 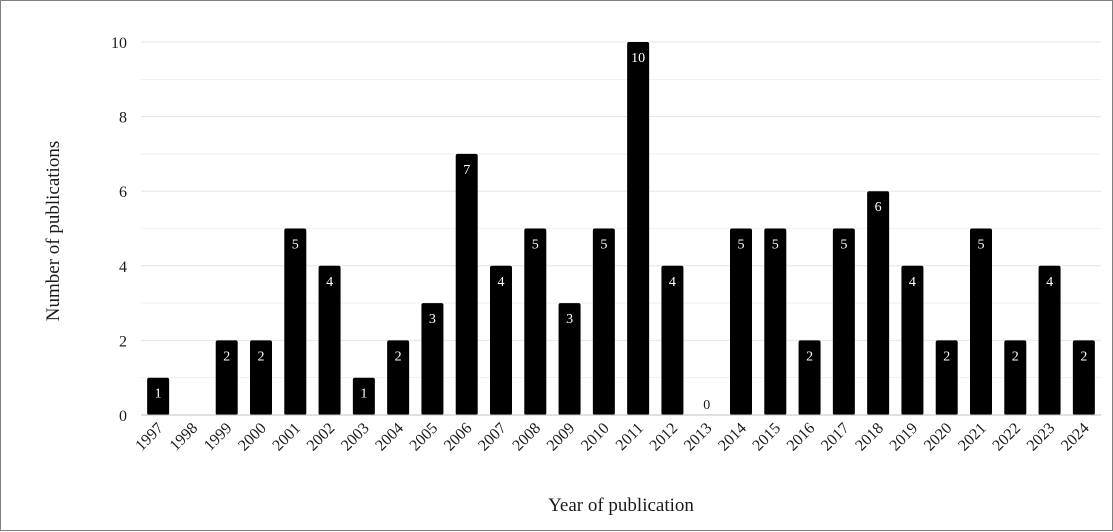 I want to click on data-label-1997: 1, so click(x=158, y=394).